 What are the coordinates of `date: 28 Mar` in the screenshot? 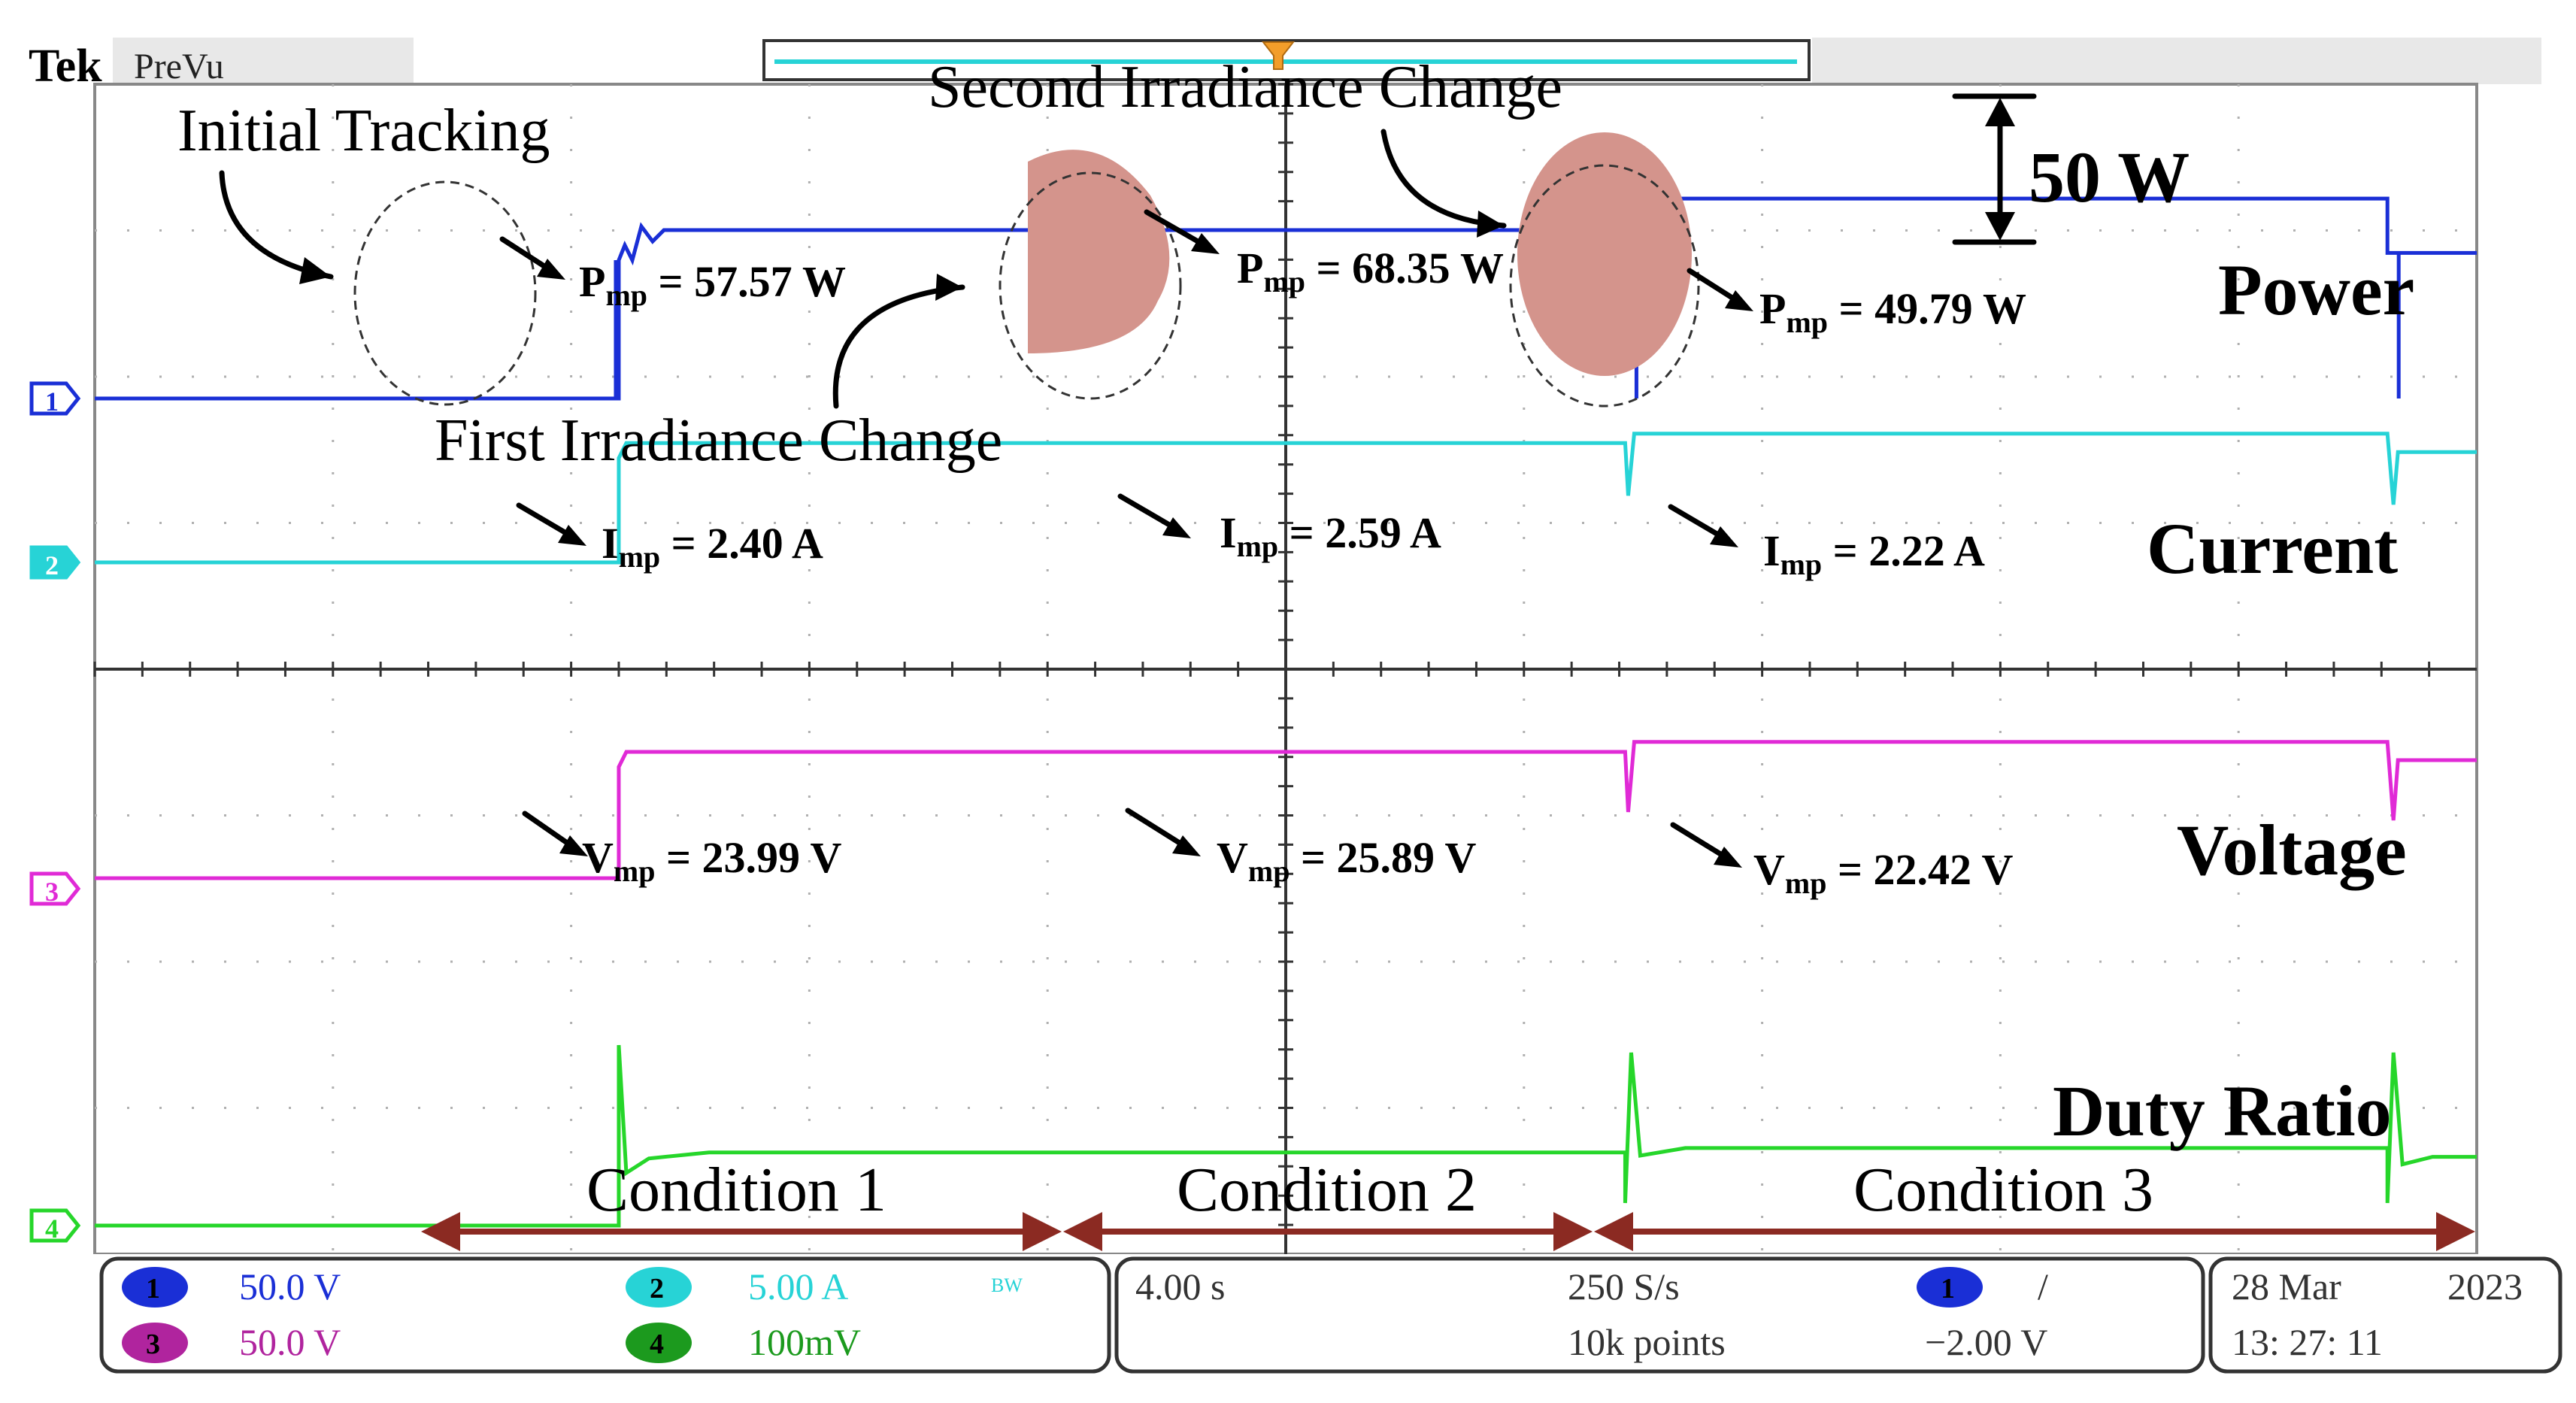 It's located at (2286, 1286).